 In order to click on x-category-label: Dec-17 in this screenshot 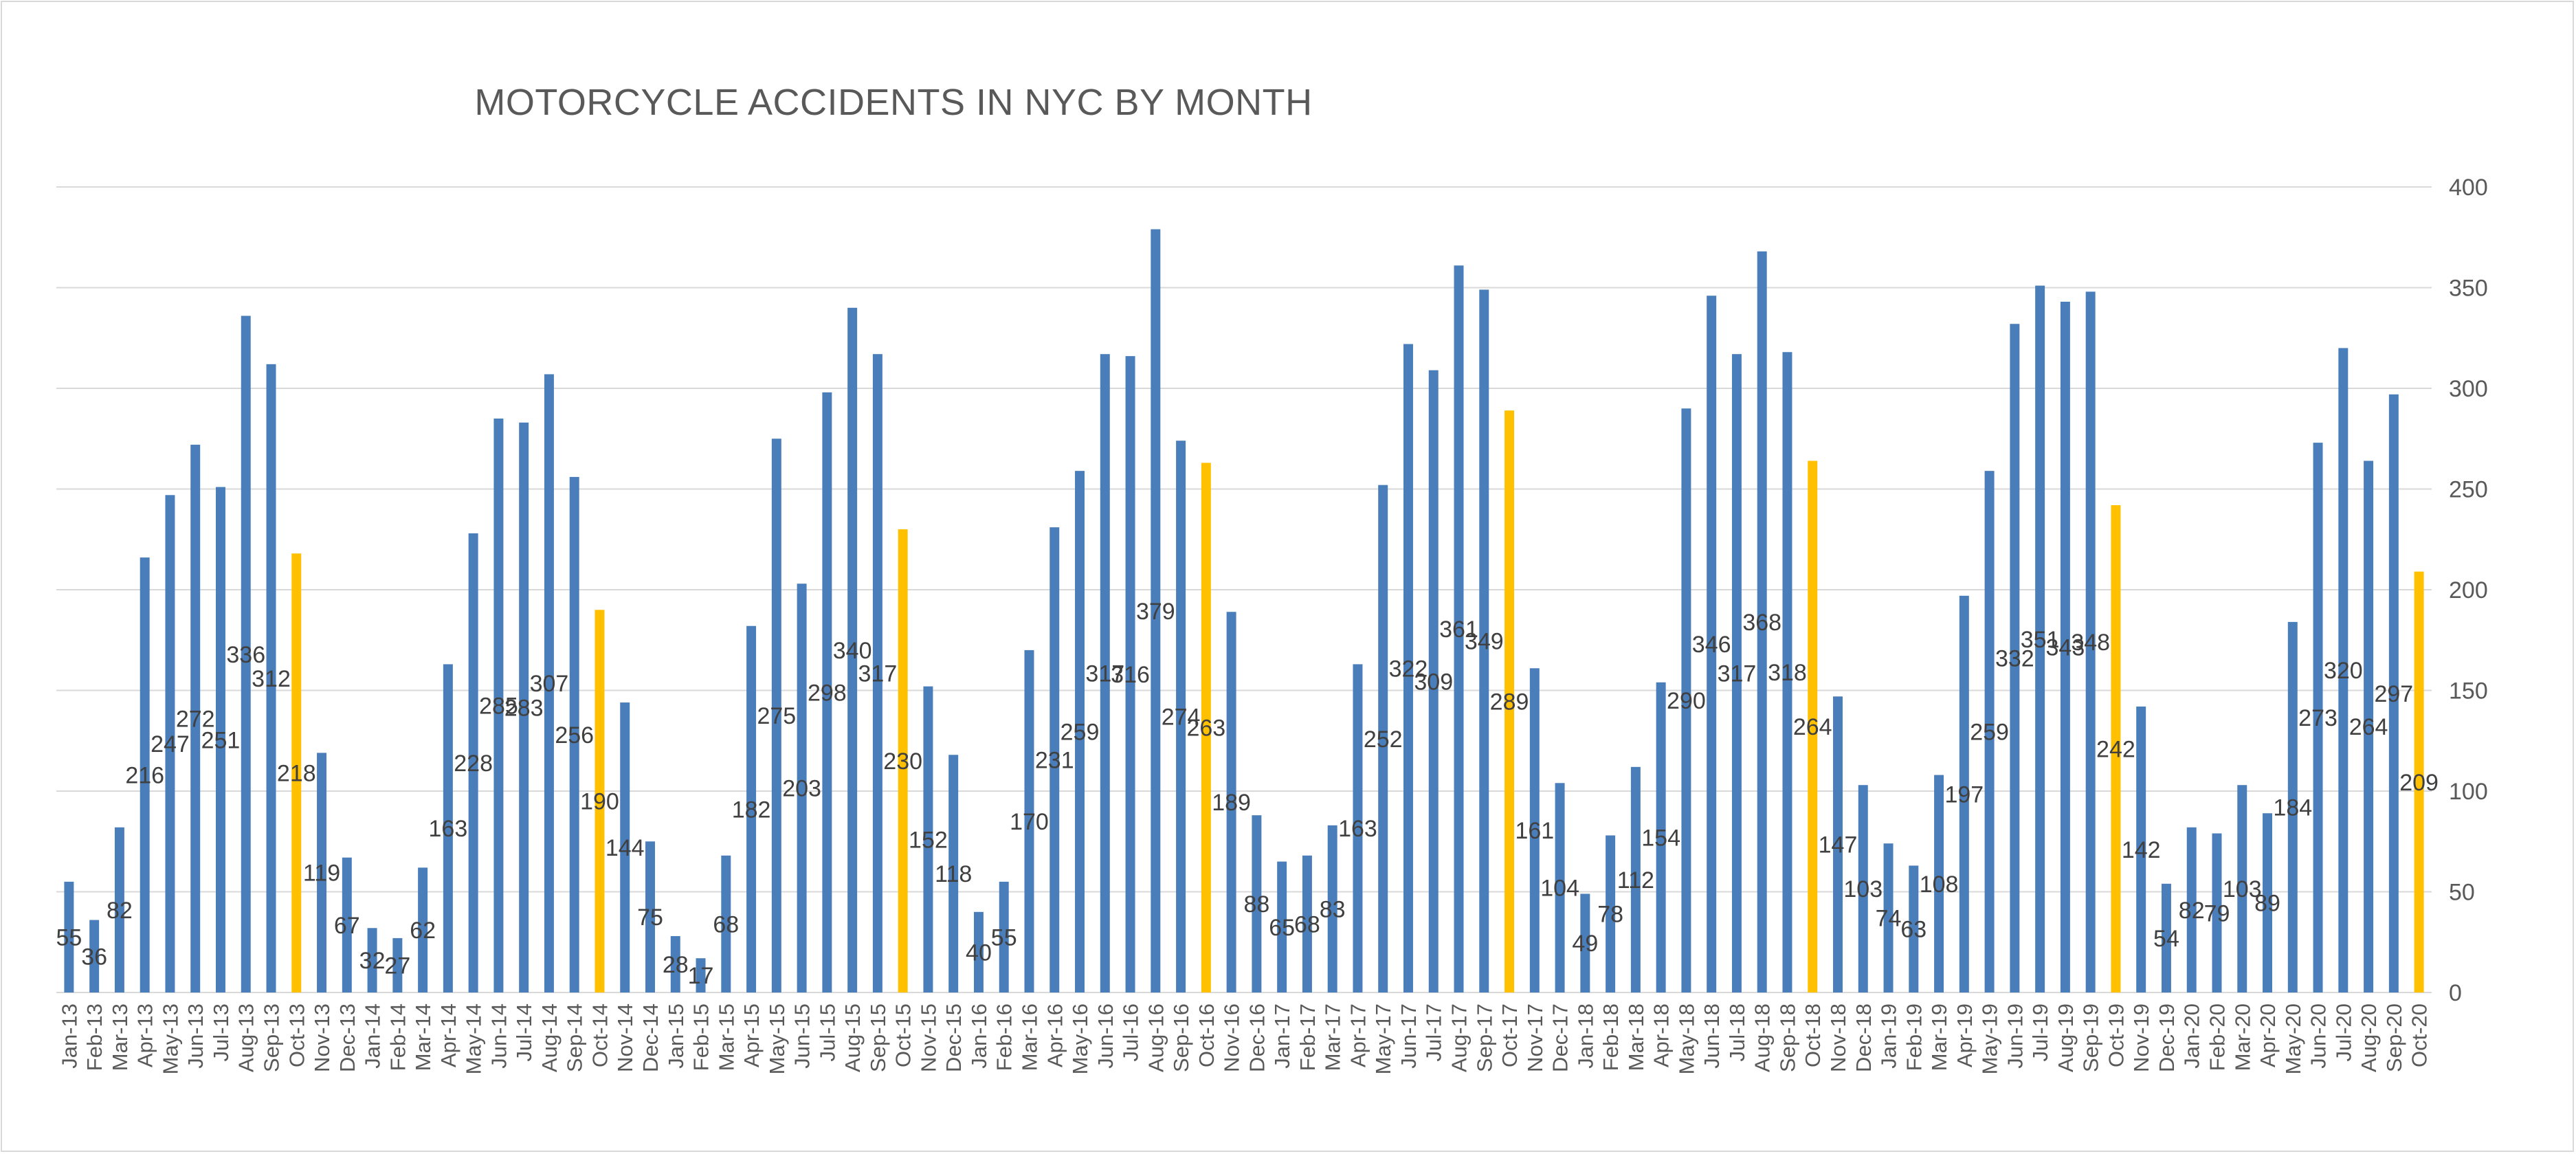, I will do `click(1560, 1037)`.